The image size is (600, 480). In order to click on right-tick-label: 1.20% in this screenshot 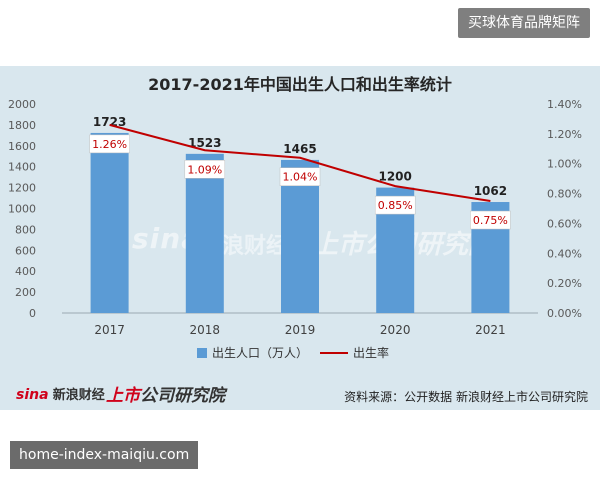, I will do `click(564, 134)`.